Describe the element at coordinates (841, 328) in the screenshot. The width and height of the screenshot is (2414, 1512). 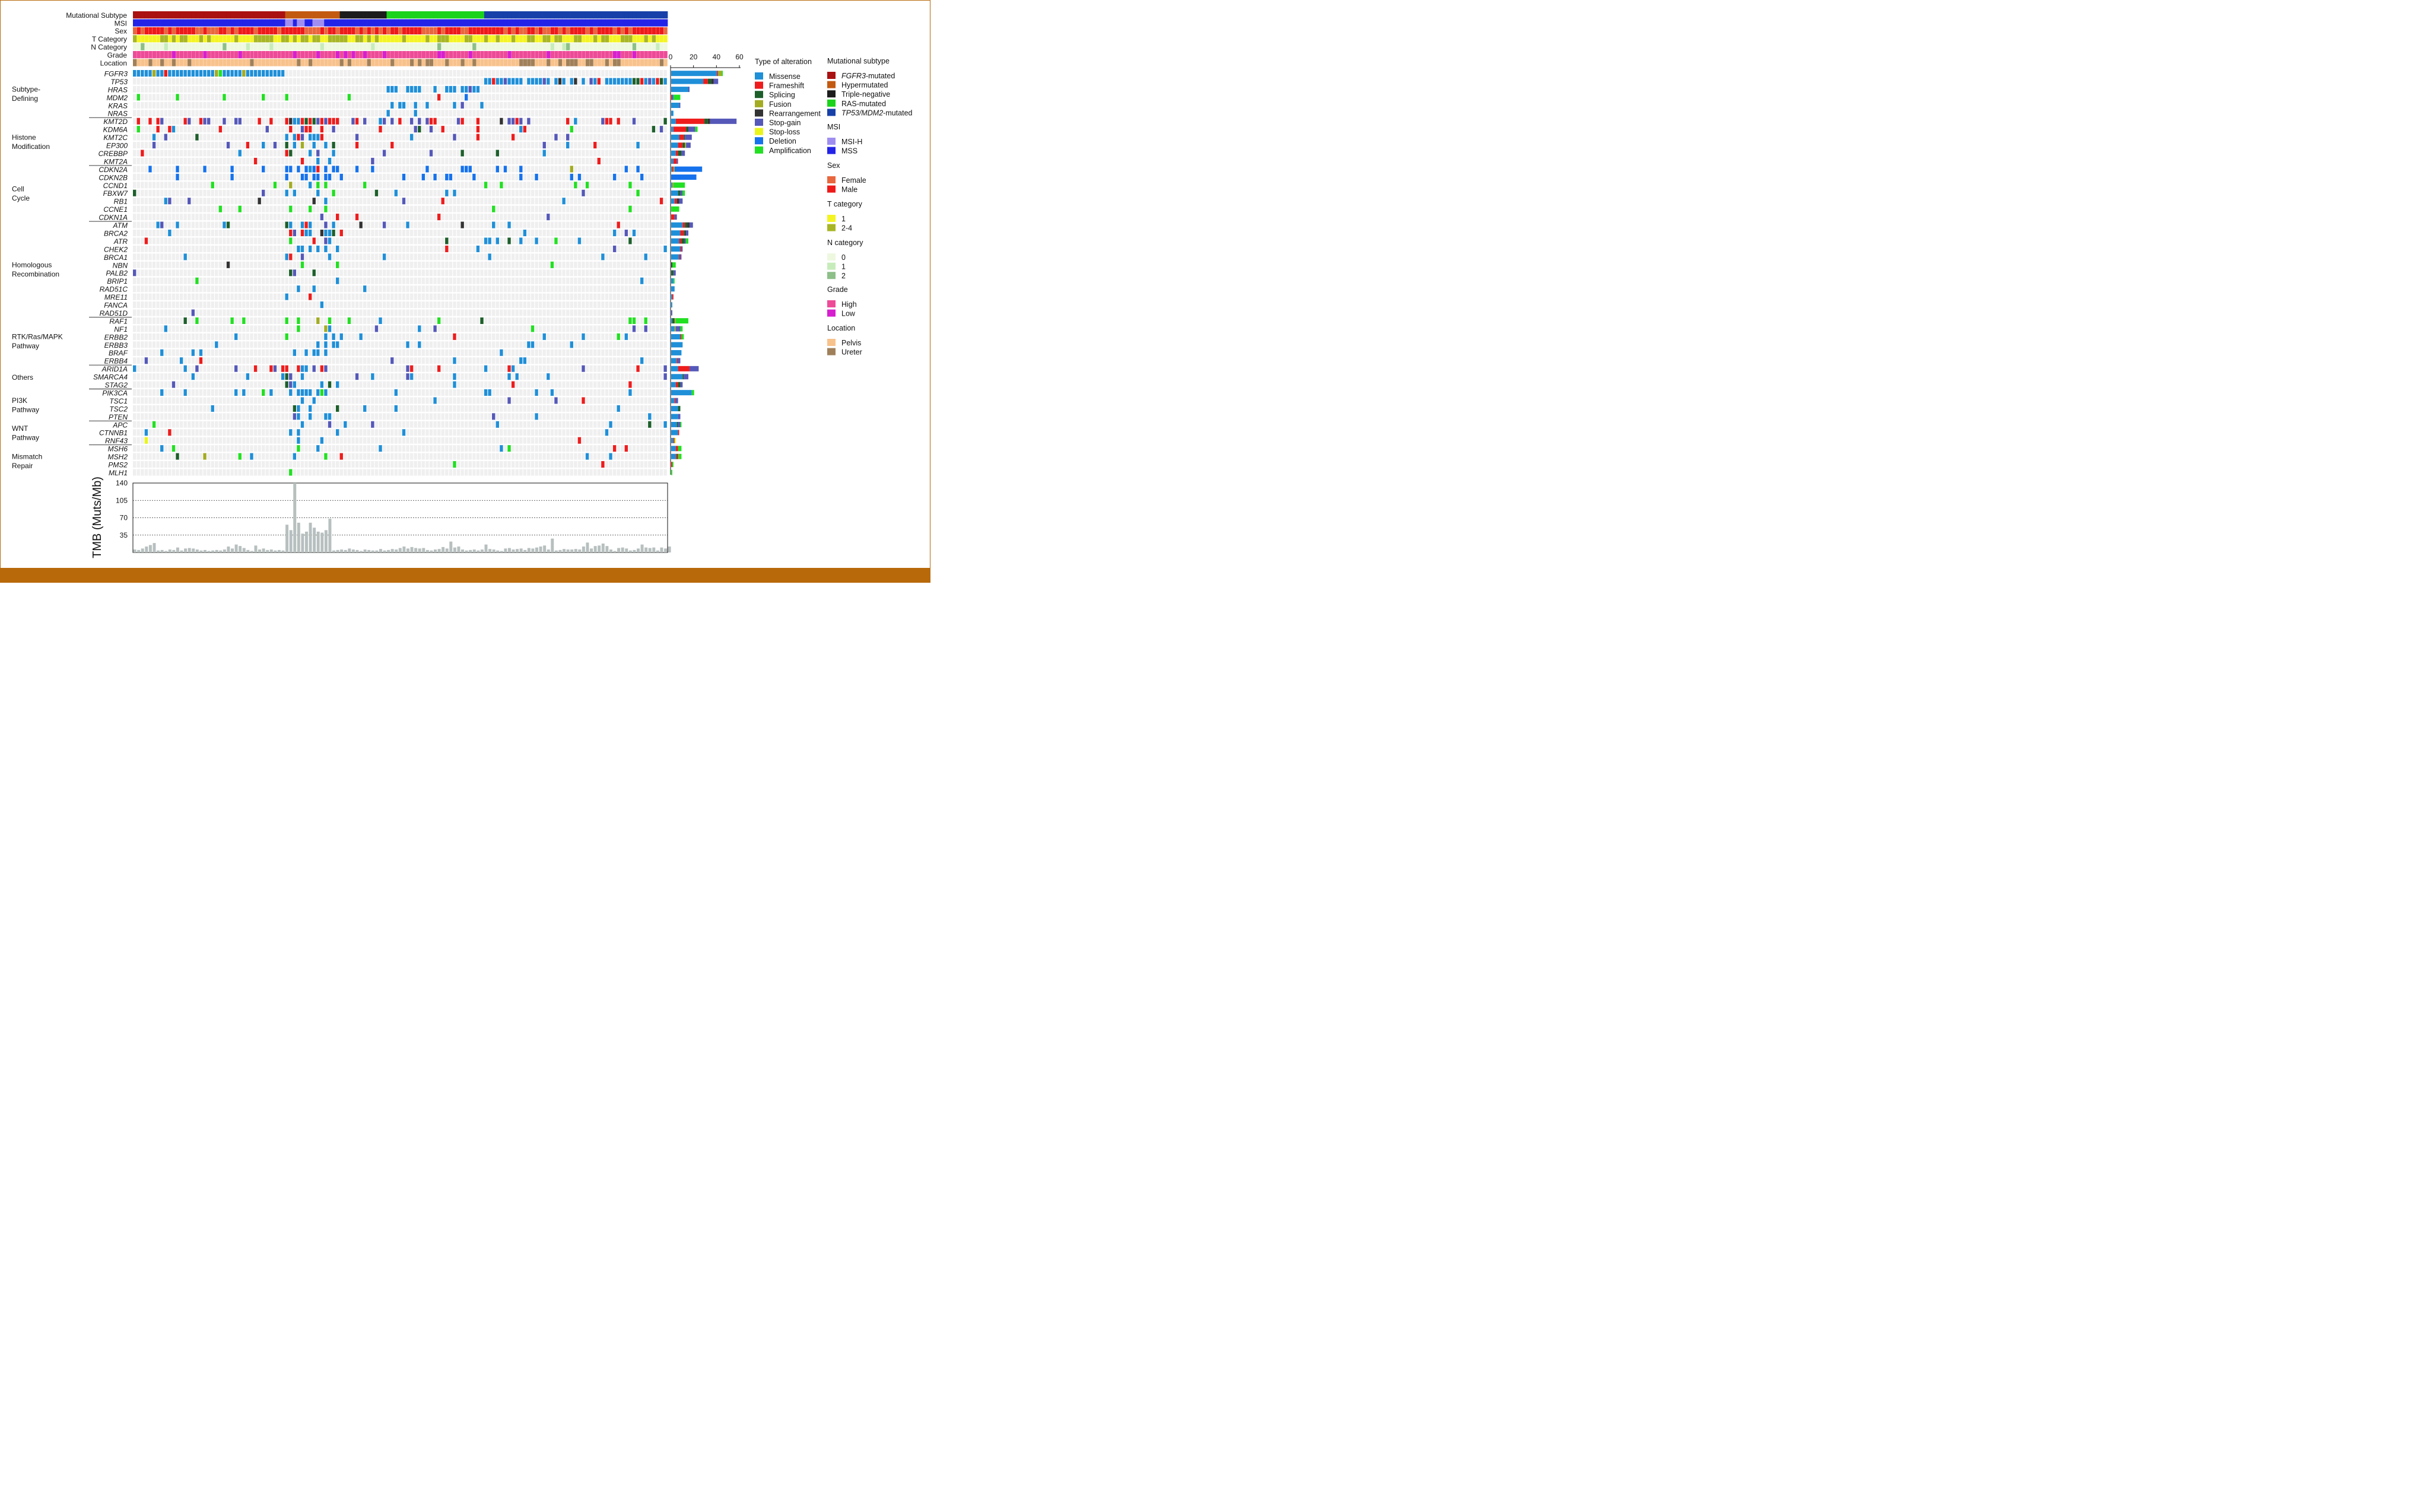
I see `legend-title: Location` at that location.